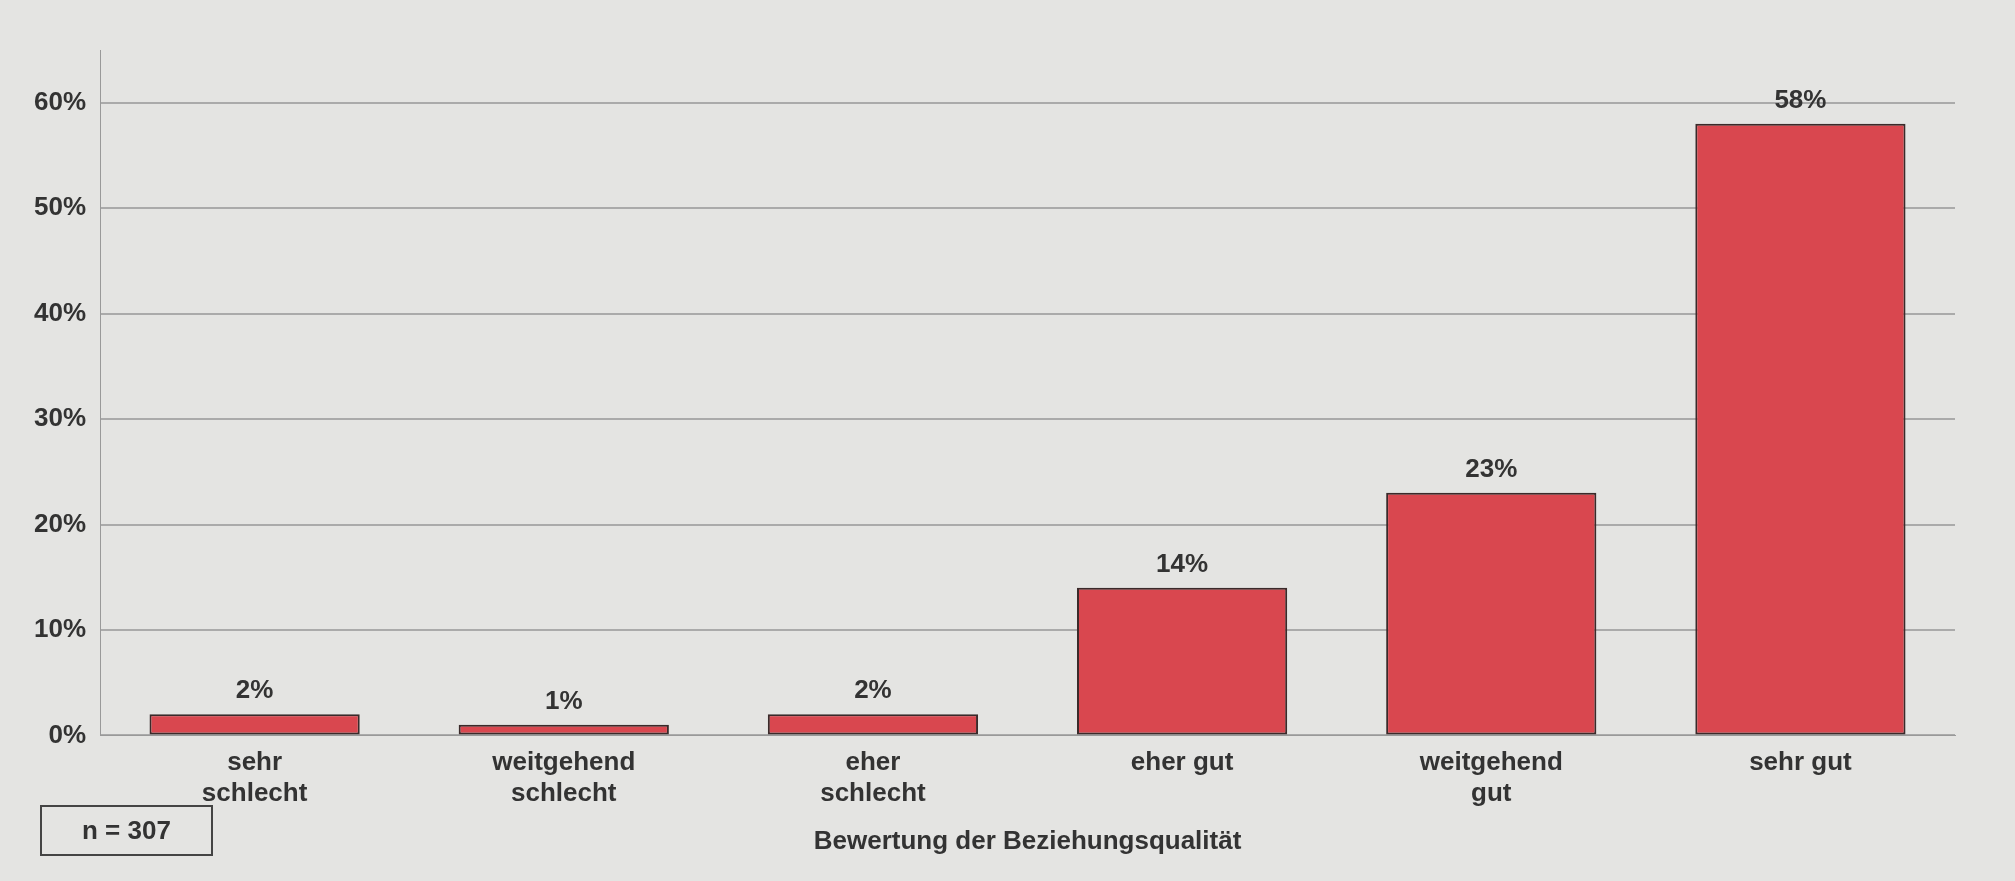 Image resolution: width=2015 pixels, height=881 pixels. I want to click on y-tick-label: 50%, so click(60, 206).